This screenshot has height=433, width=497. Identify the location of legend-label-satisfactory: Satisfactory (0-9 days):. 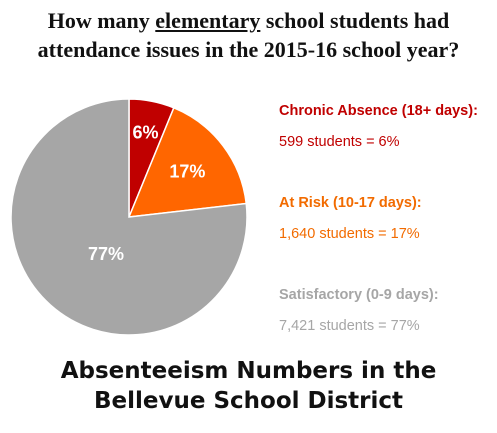
(359, 295).